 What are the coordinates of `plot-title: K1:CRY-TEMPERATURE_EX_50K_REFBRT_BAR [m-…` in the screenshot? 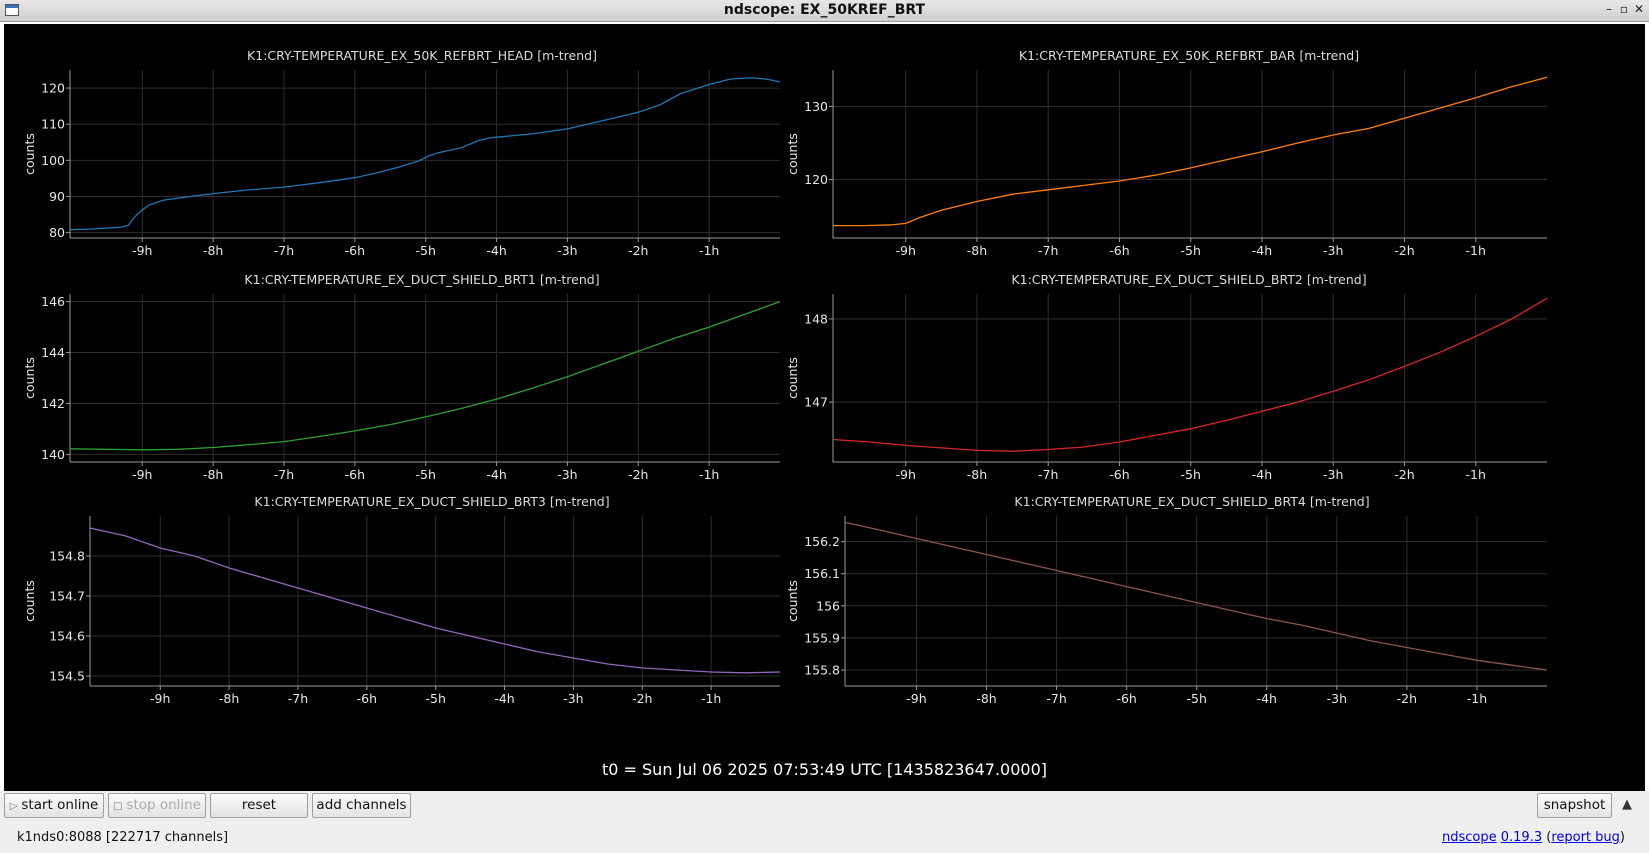 It's located at (1189, 55).